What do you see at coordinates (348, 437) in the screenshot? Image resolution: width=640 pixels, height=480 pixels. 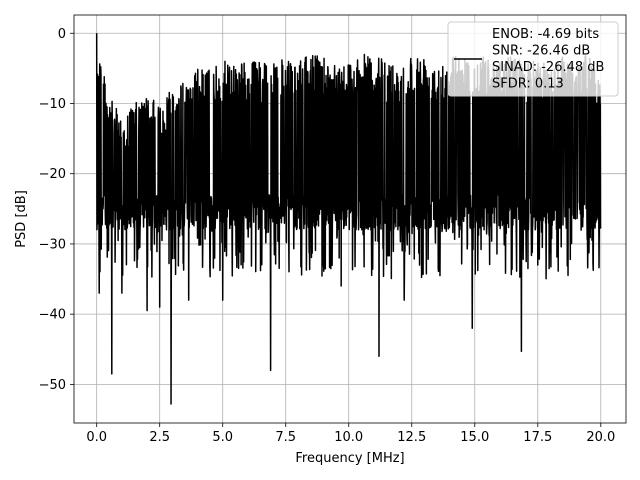 I see `x-tick-label: 10.0` at bounding box center [348, 437].